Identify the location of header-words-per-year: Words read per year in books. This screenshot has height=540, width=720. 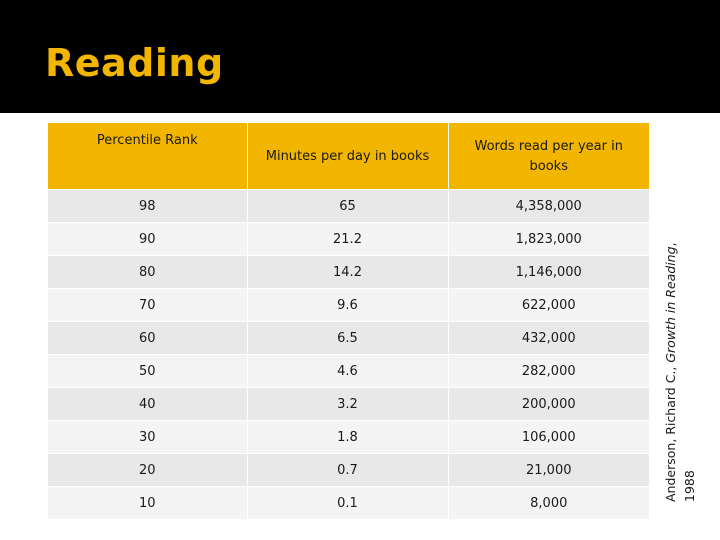
(548, 156).